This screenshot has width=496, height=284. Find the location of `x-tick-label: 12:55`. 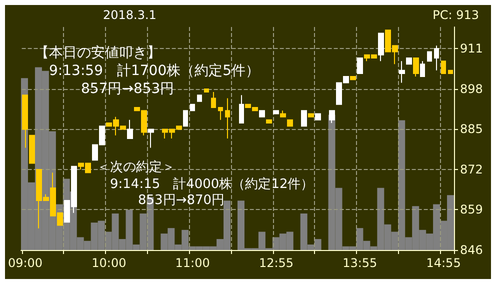

x-tick-label: 12:55 is located at coordinates (276, 263).